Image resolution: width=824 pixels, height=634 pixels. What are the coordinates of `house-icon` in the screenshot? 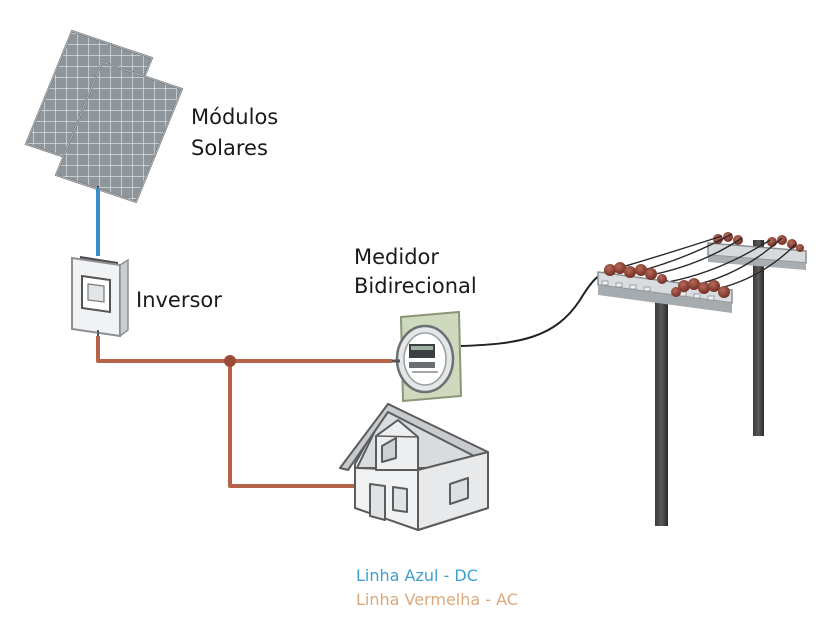 It's located at (414, 467).